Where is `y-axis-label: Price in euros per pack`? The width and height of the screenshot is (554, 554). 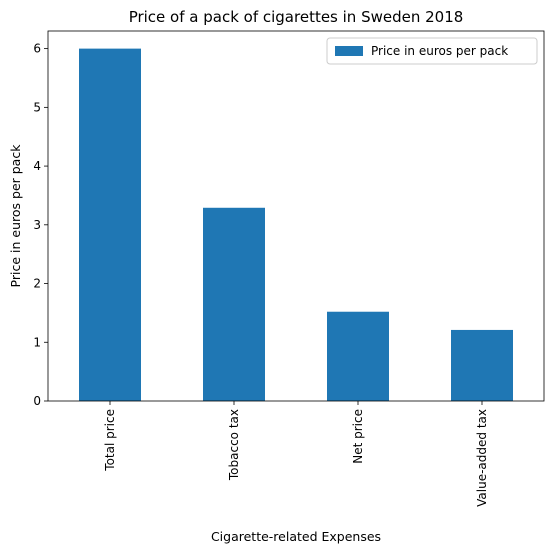
y-axis-label: Price in euros per pack is located at coordinates (15, 216).